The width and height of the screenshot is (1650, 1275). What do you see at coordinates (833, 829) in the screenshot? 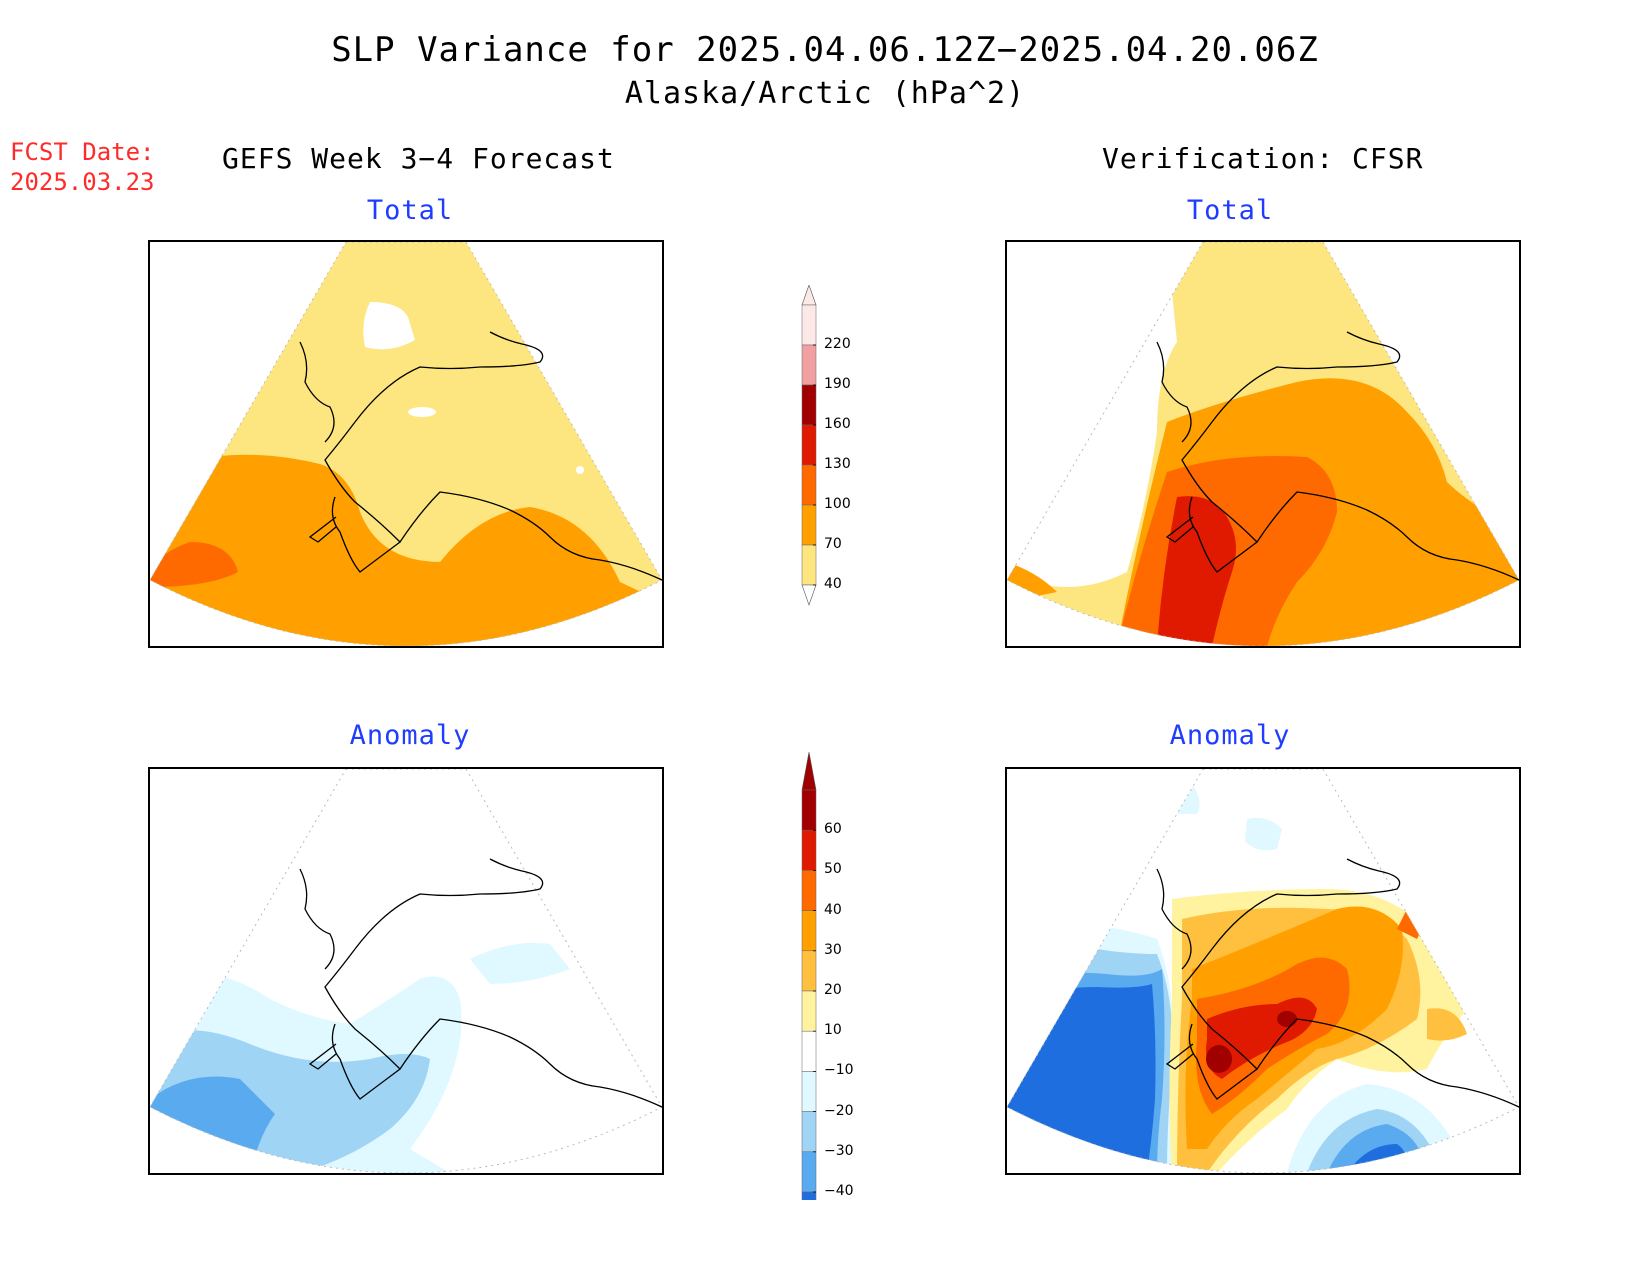
I see `colorbar-anomaly-tick-label: 60` at bounding box center [833, 829].